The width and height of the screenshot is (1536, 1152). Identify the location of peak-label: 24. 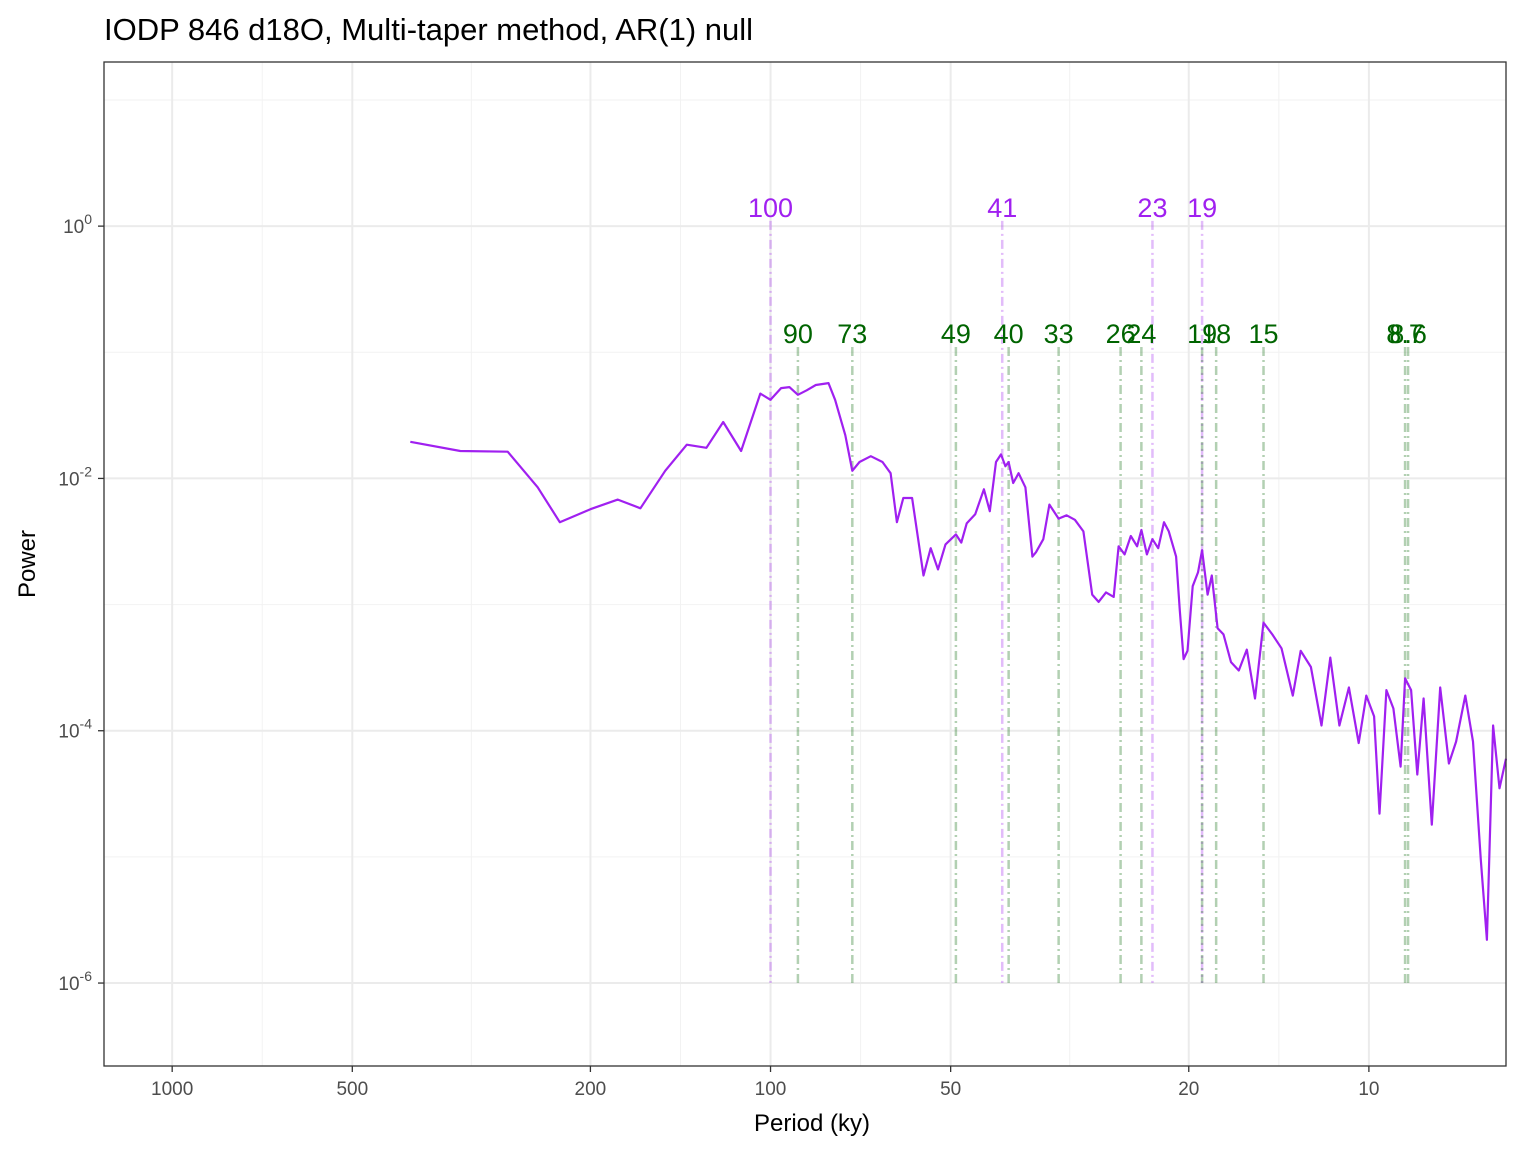
(1141, 334).